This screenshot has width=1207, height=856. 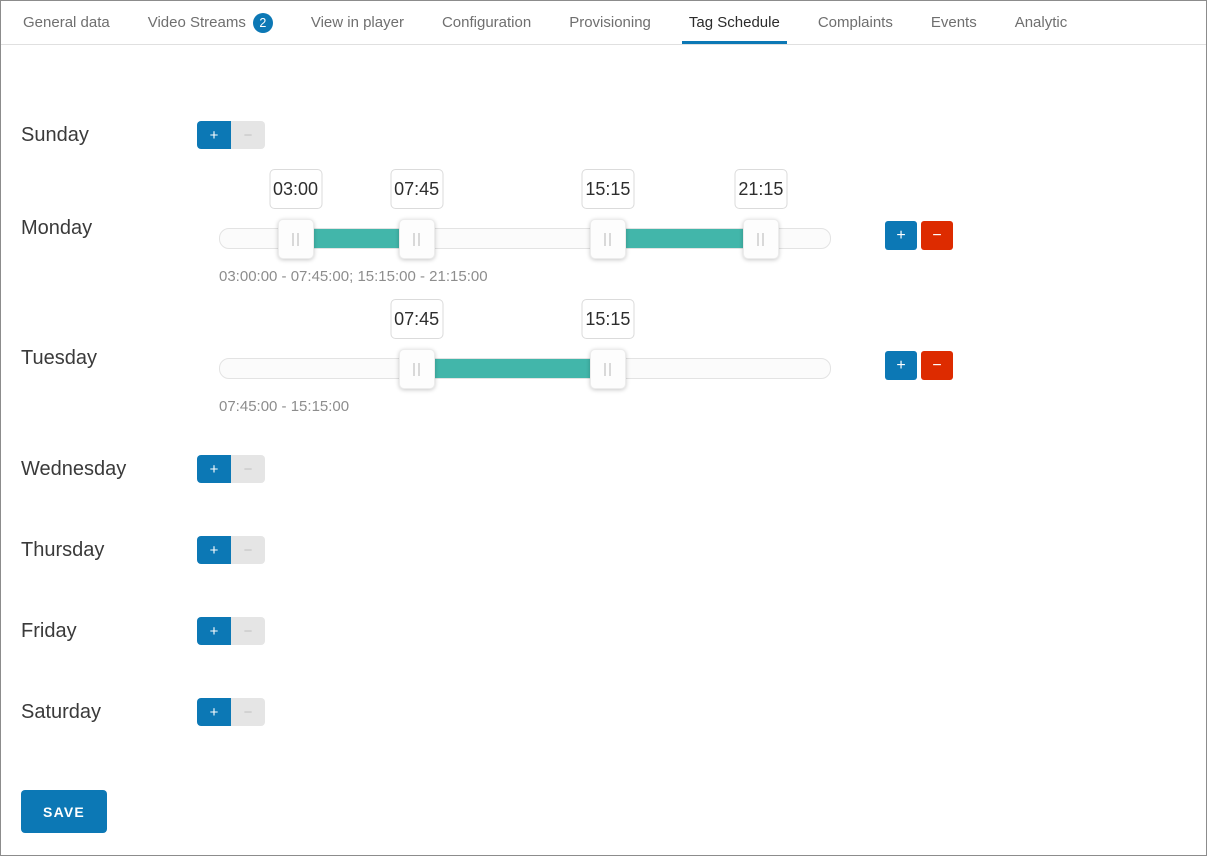 What do you see at coordinates (63, 550) in the screenshot?
I see `day-label-thursday: Thursday` at bounding box center [63, 550].